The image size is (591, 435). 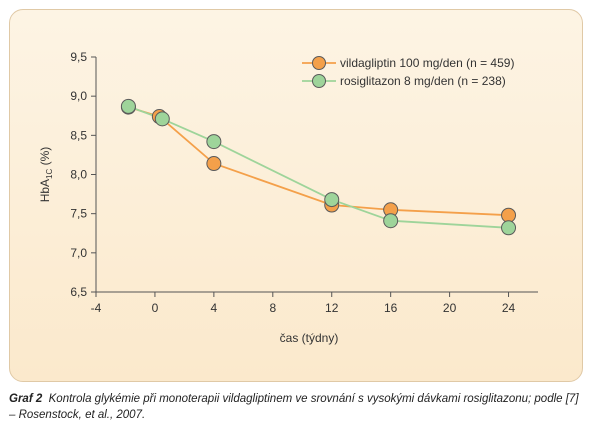 What do you see at coordinates (96, 308) in the screenshot?
I see `x-tick-label: -4` at bounding box center [96, 308].